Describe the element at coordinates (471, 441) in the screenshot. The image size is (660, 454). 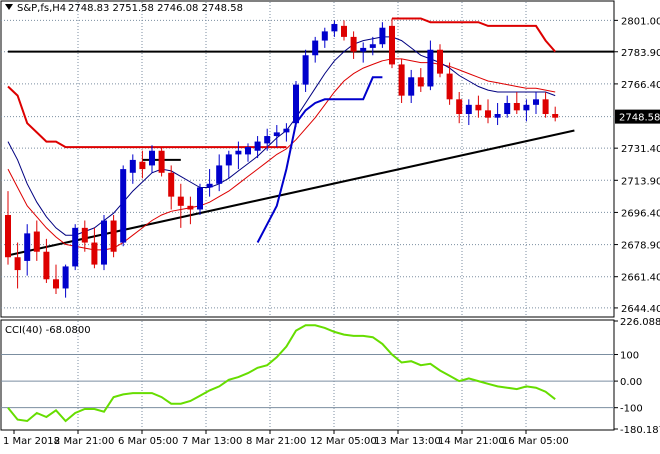
I see `time-tick-label: 14 Mar 21:00` at that location.